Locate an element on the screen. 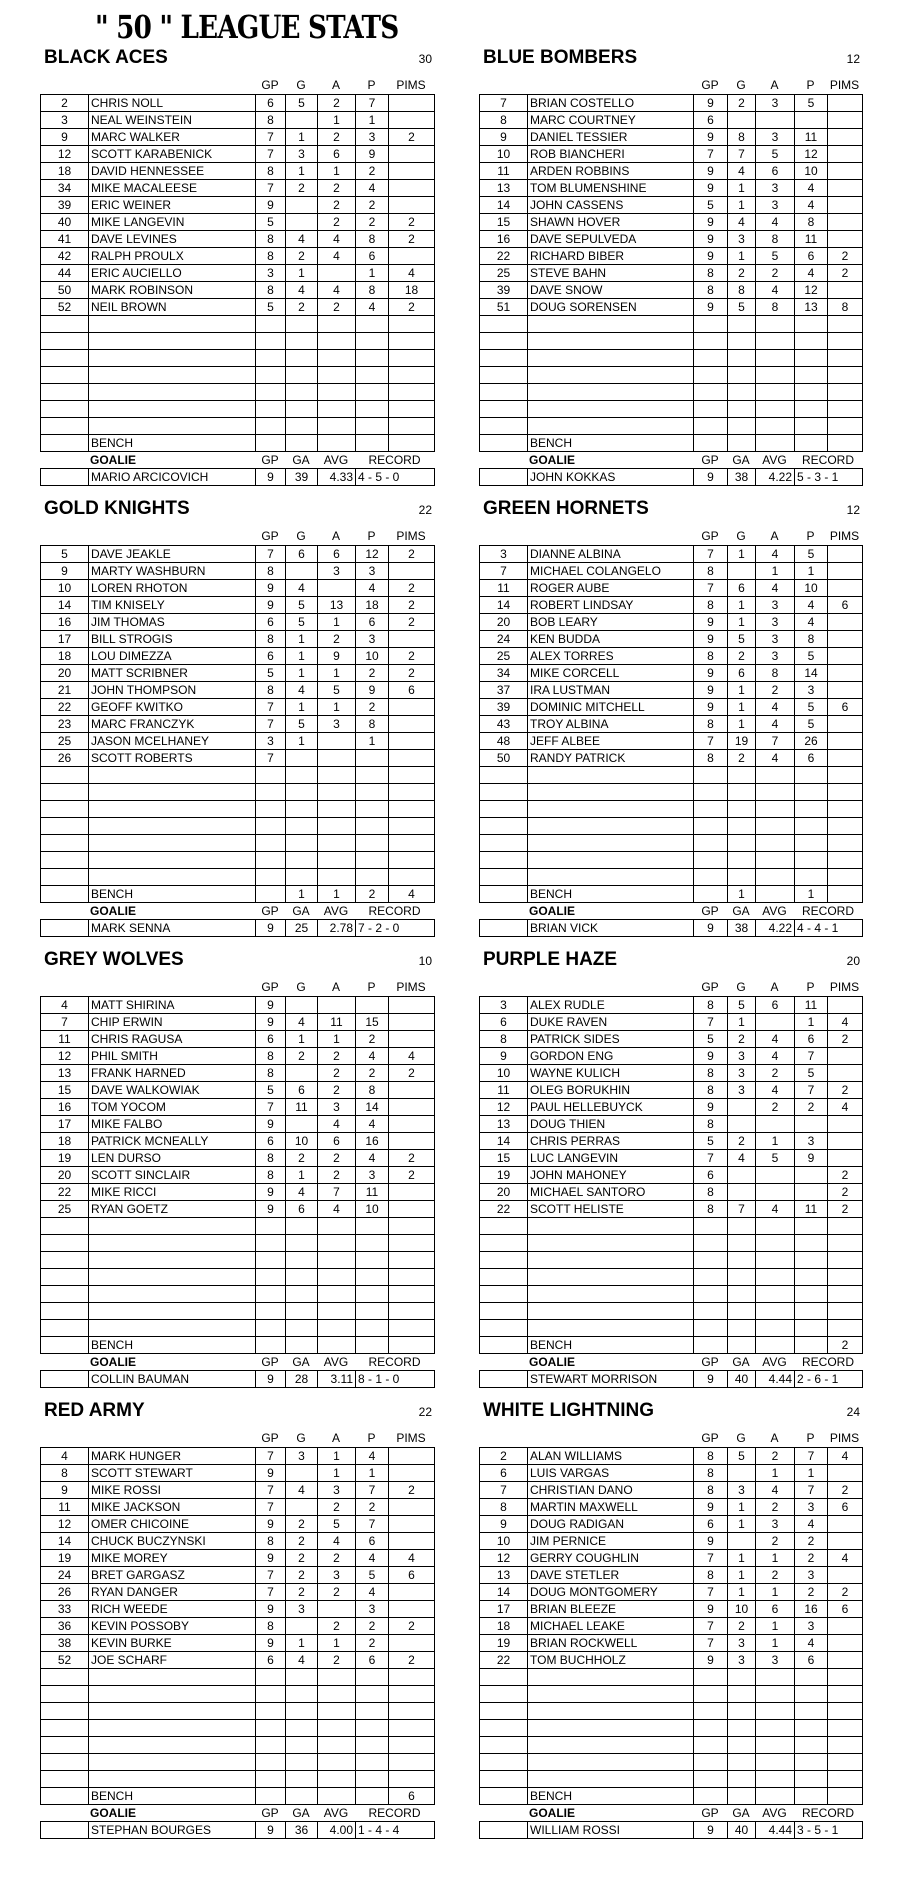  player-a: 5 is located at coordinates (336, 690).